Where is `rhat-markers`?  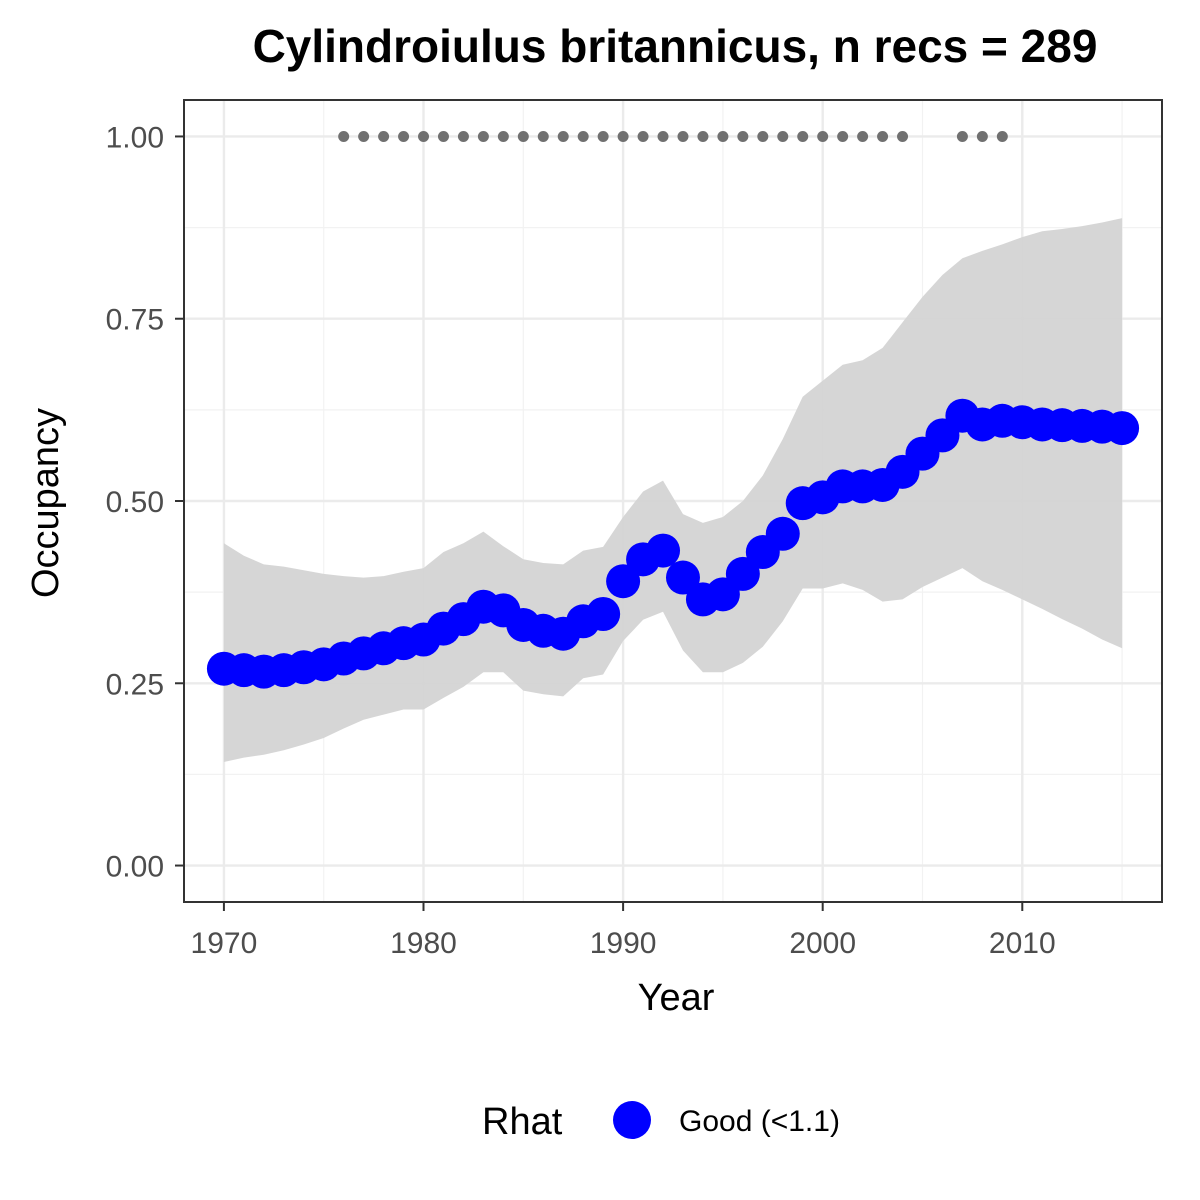 rhat-markers is located at coordinates (673, 136).